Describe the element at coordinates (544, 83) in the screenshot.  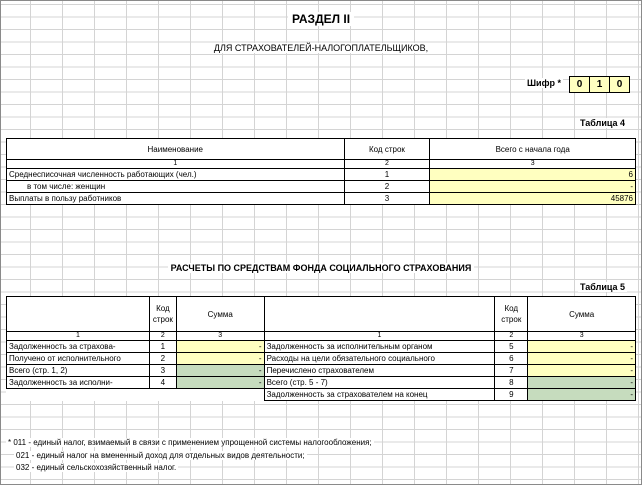
I see `cipher-label: Шифр *` at that location.